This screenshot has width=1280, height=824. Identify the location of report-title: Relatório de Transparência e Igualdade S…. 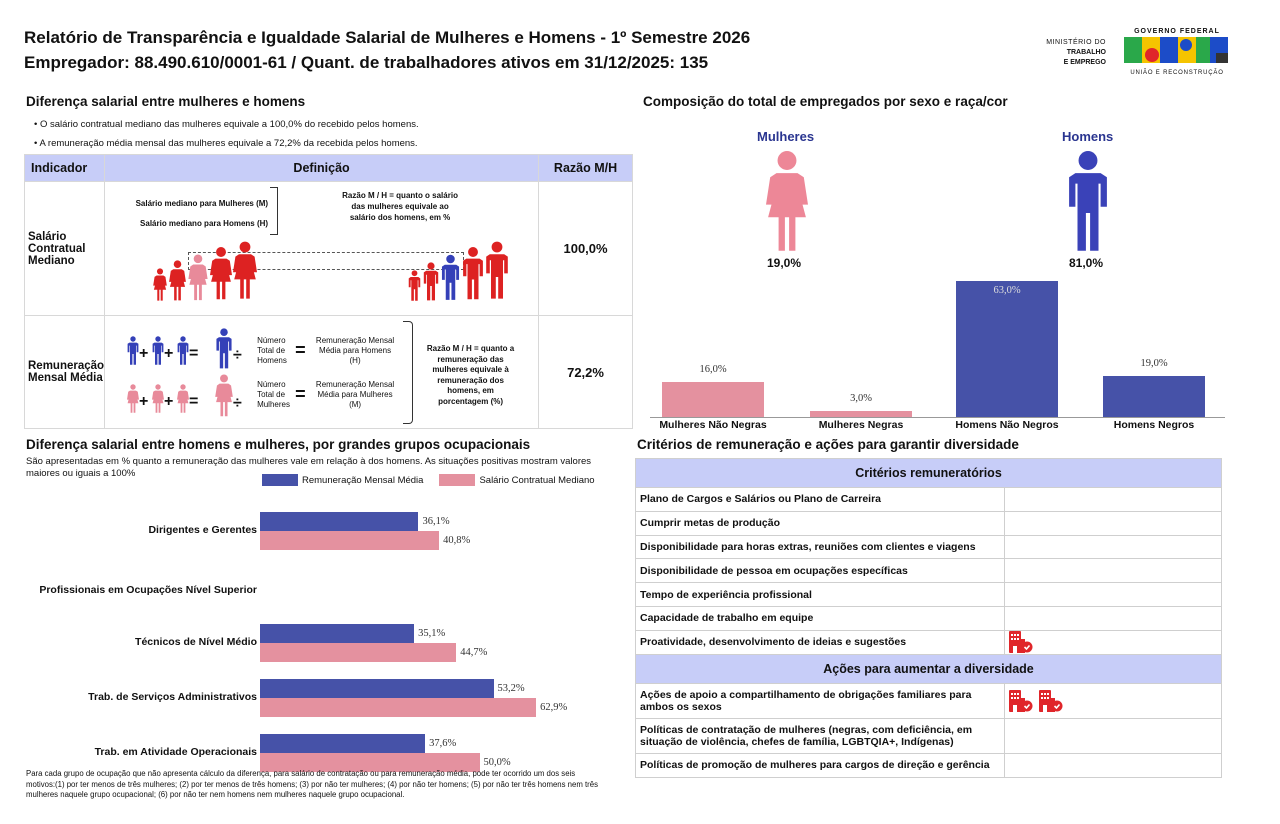
(387, 37).